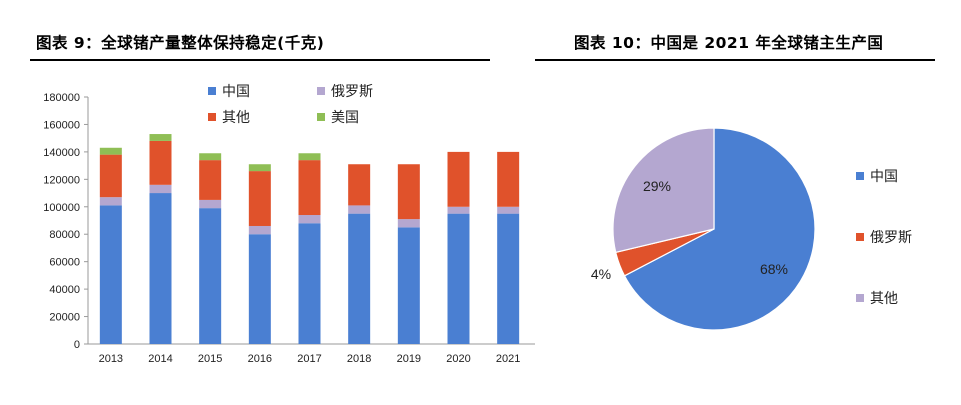 Image resolution: width=961 pixels, height=405 pixels. I want to click on figure-10-title: 图表 10：中国是 2021 年全球锗主生产国, so click(729, 43).